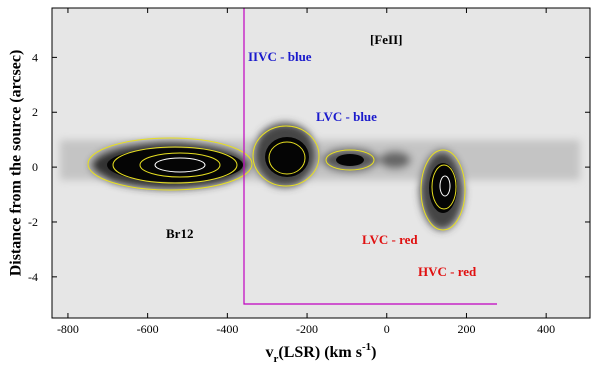 The height and width of the screenshot is (372, 600). Describe the element at coordinates (33, 277) in the screenshot. I see `y-tick-label: -4` at that location.